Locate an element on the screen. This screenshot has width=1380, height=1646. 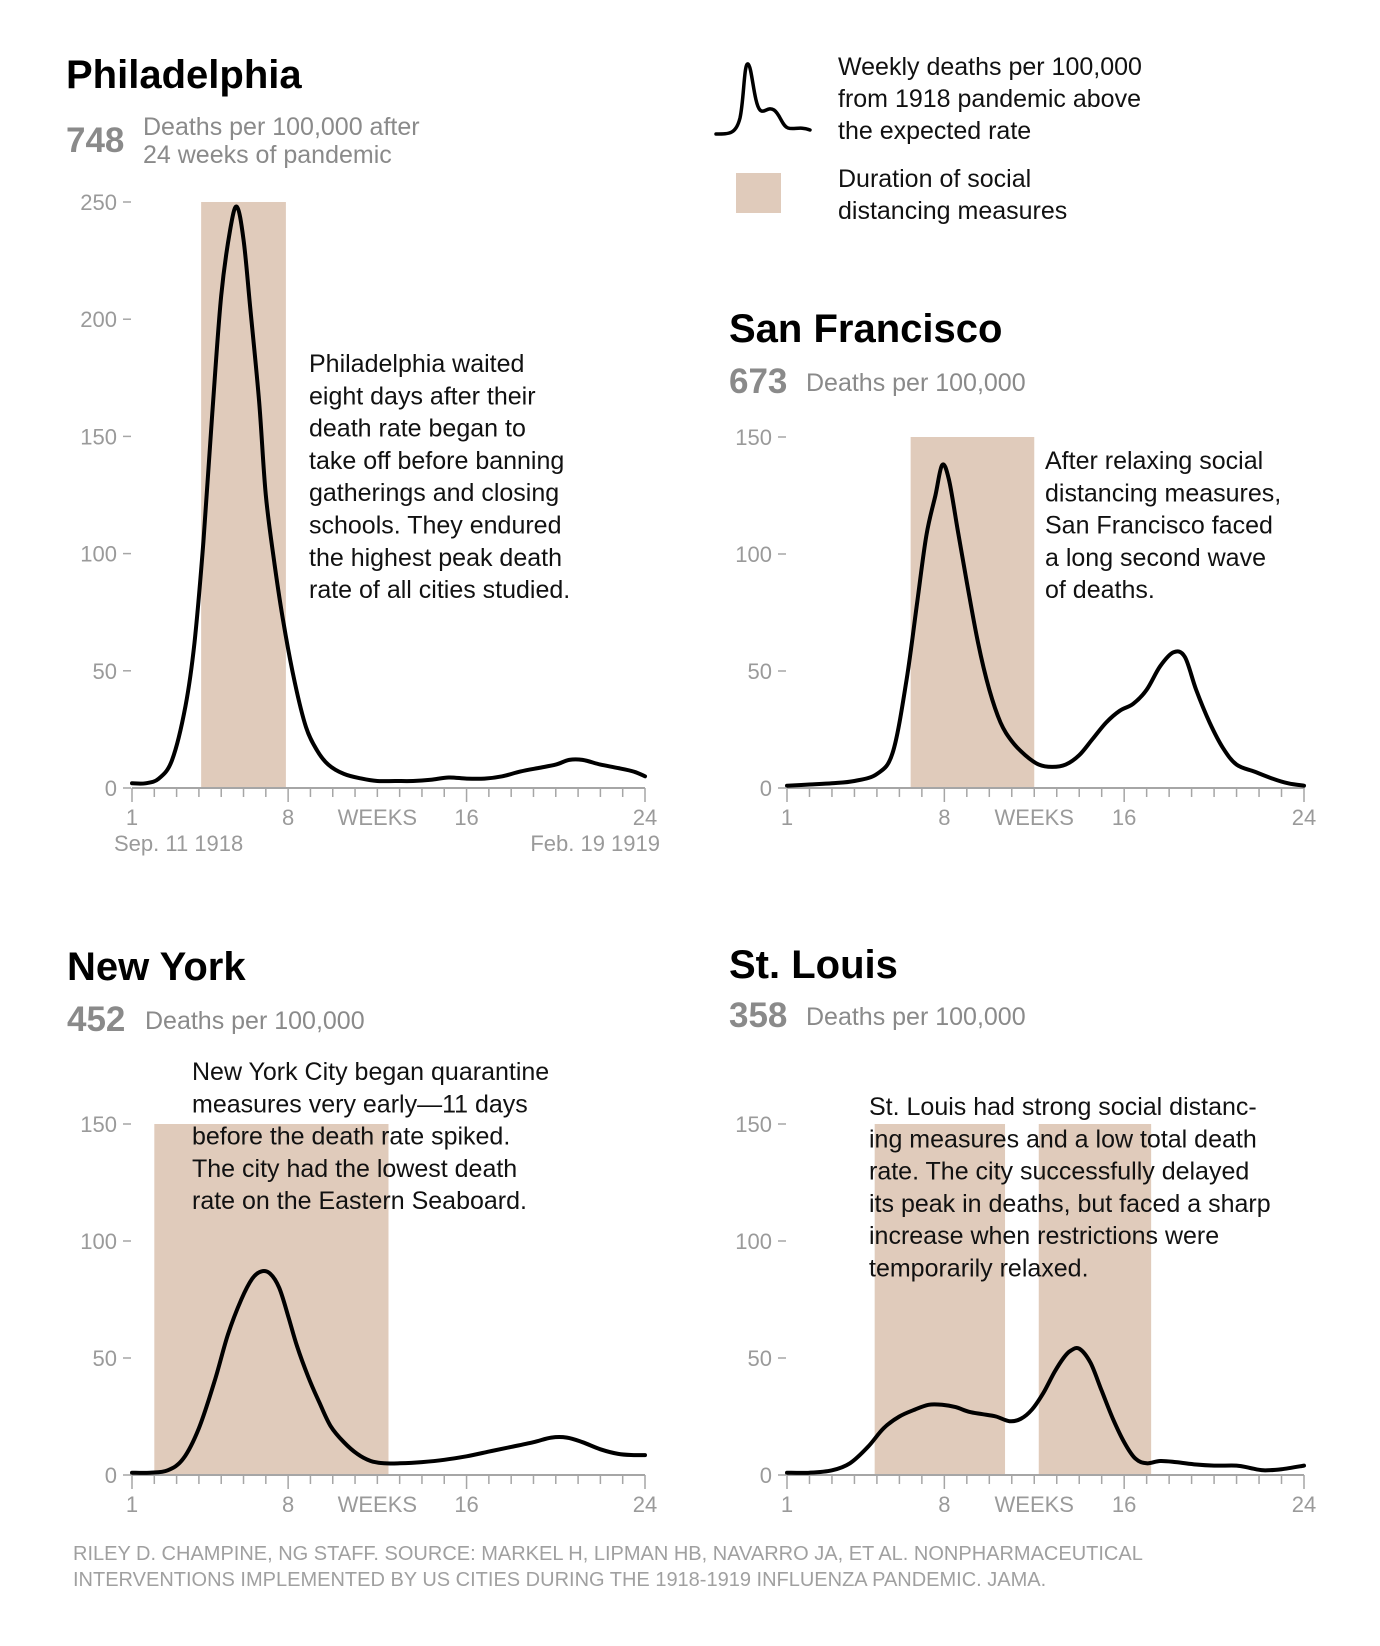
philadelphia-annotation-line-0: Philadelphia waited is located at coordinates (416, 364).